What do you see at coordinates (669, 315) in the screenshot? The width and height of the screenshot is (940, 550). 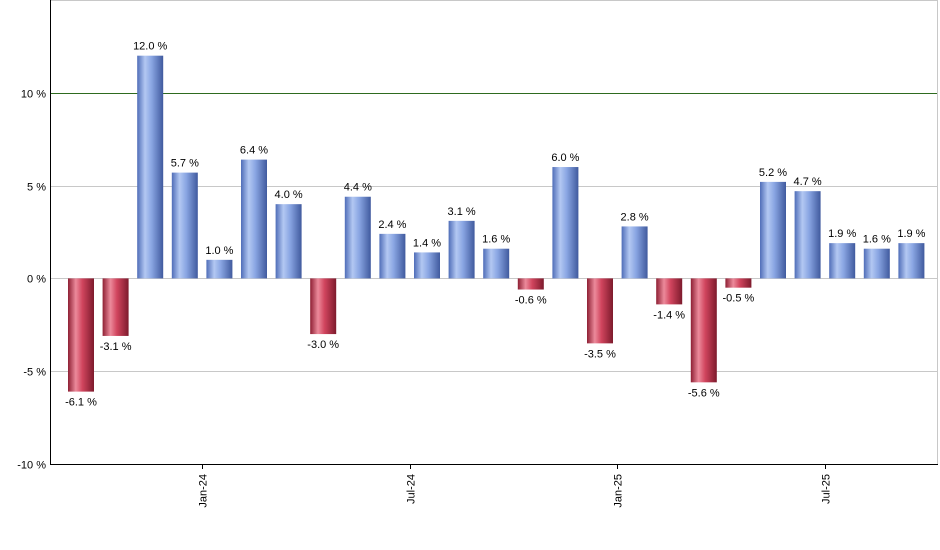 I see `data-label-17: -1.4 %` at bounding box center [669, 315].